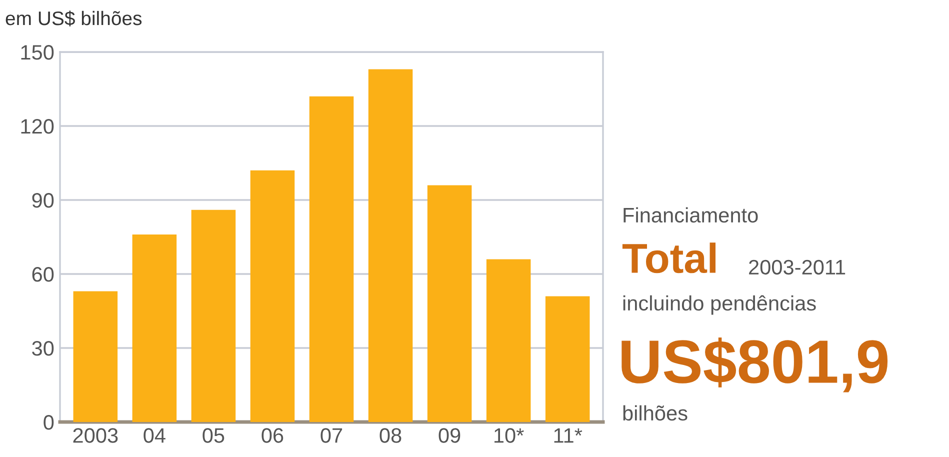 The image size is (949, 457). Describe the element at coordinates (43, 200) in the screenshot. I see `y-tick-label: 90` at that location.